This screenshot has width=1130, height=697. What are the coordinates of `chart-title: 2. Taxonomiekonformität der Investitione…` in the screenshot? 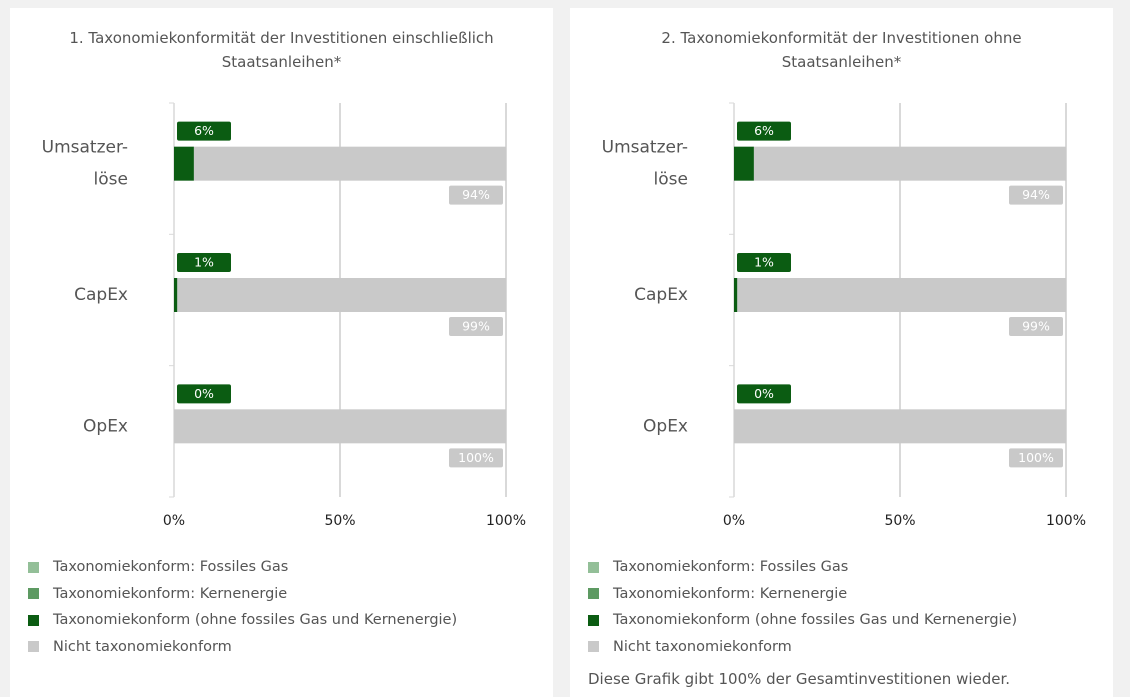 It's located at (841, 50).